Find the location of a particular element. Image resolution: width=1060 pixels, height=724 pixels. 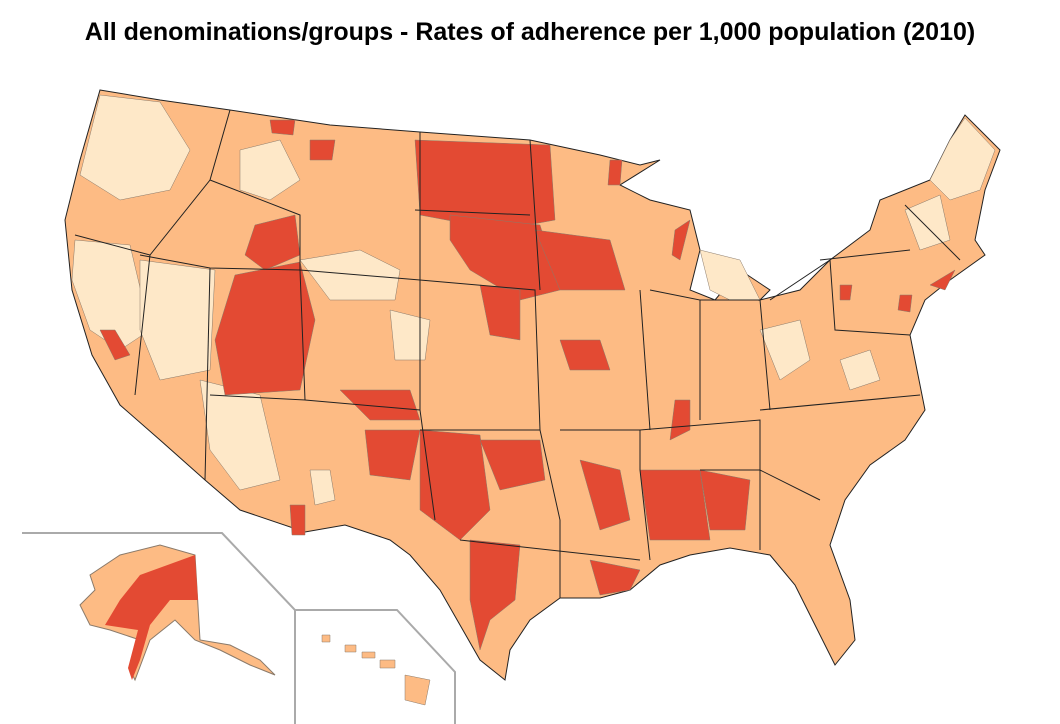

alaska-high-region is located at coordinates (151, 617).